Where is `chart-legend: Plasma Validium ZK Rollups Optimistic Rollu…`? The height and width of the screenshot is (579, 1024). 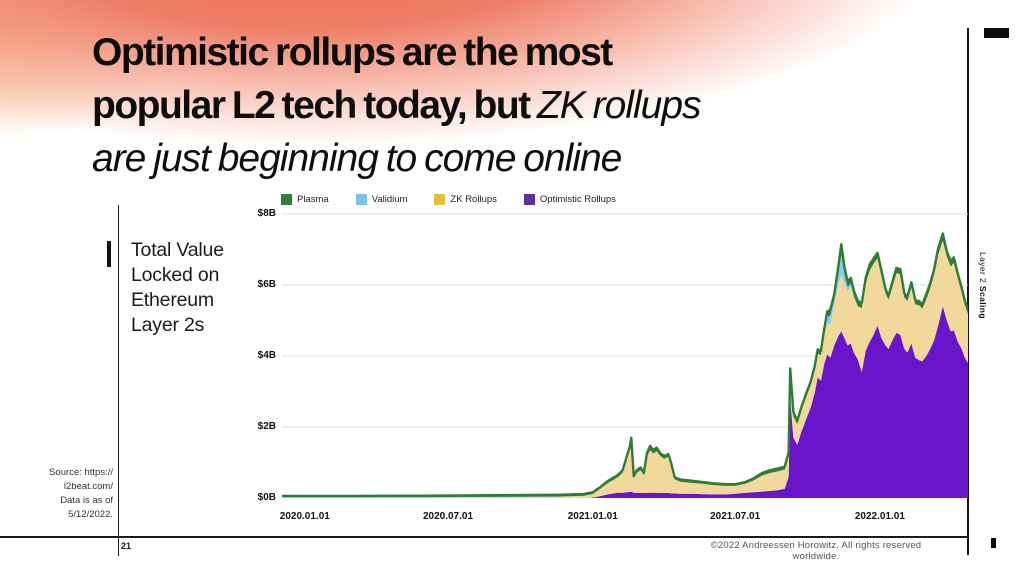
chart-legend: Plasma Validium ZK Rollups Optimistic Rollu… is located at coordinates (448, 199).